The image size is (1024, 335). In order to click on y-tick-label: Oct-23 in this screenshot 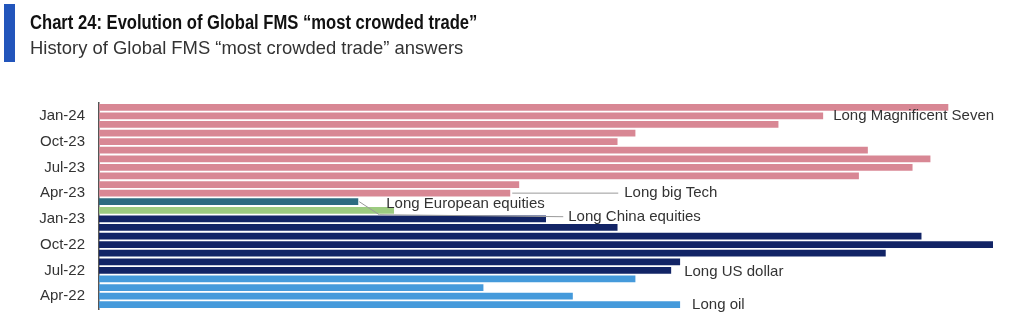, I will do `click(62, 140)`.